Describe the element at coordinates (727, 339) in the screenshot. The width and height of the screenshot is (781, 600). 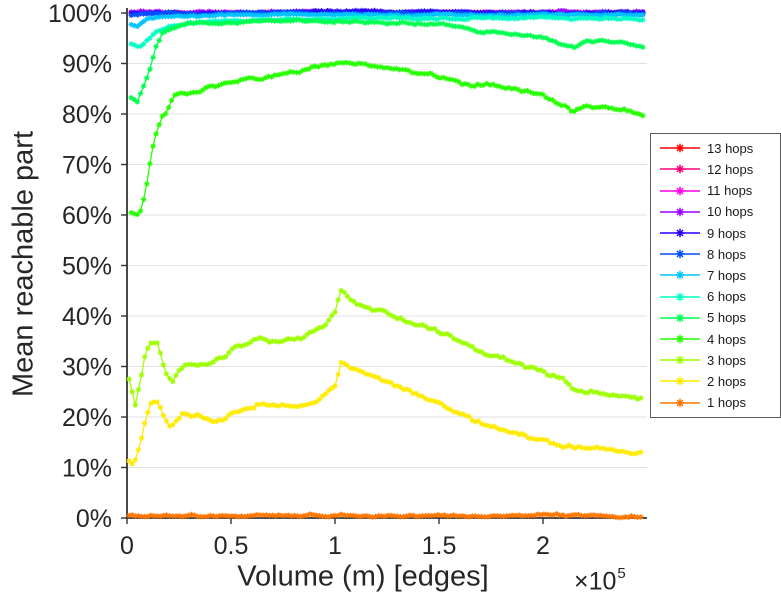
I see `legend-label: 4 hops` at that location.